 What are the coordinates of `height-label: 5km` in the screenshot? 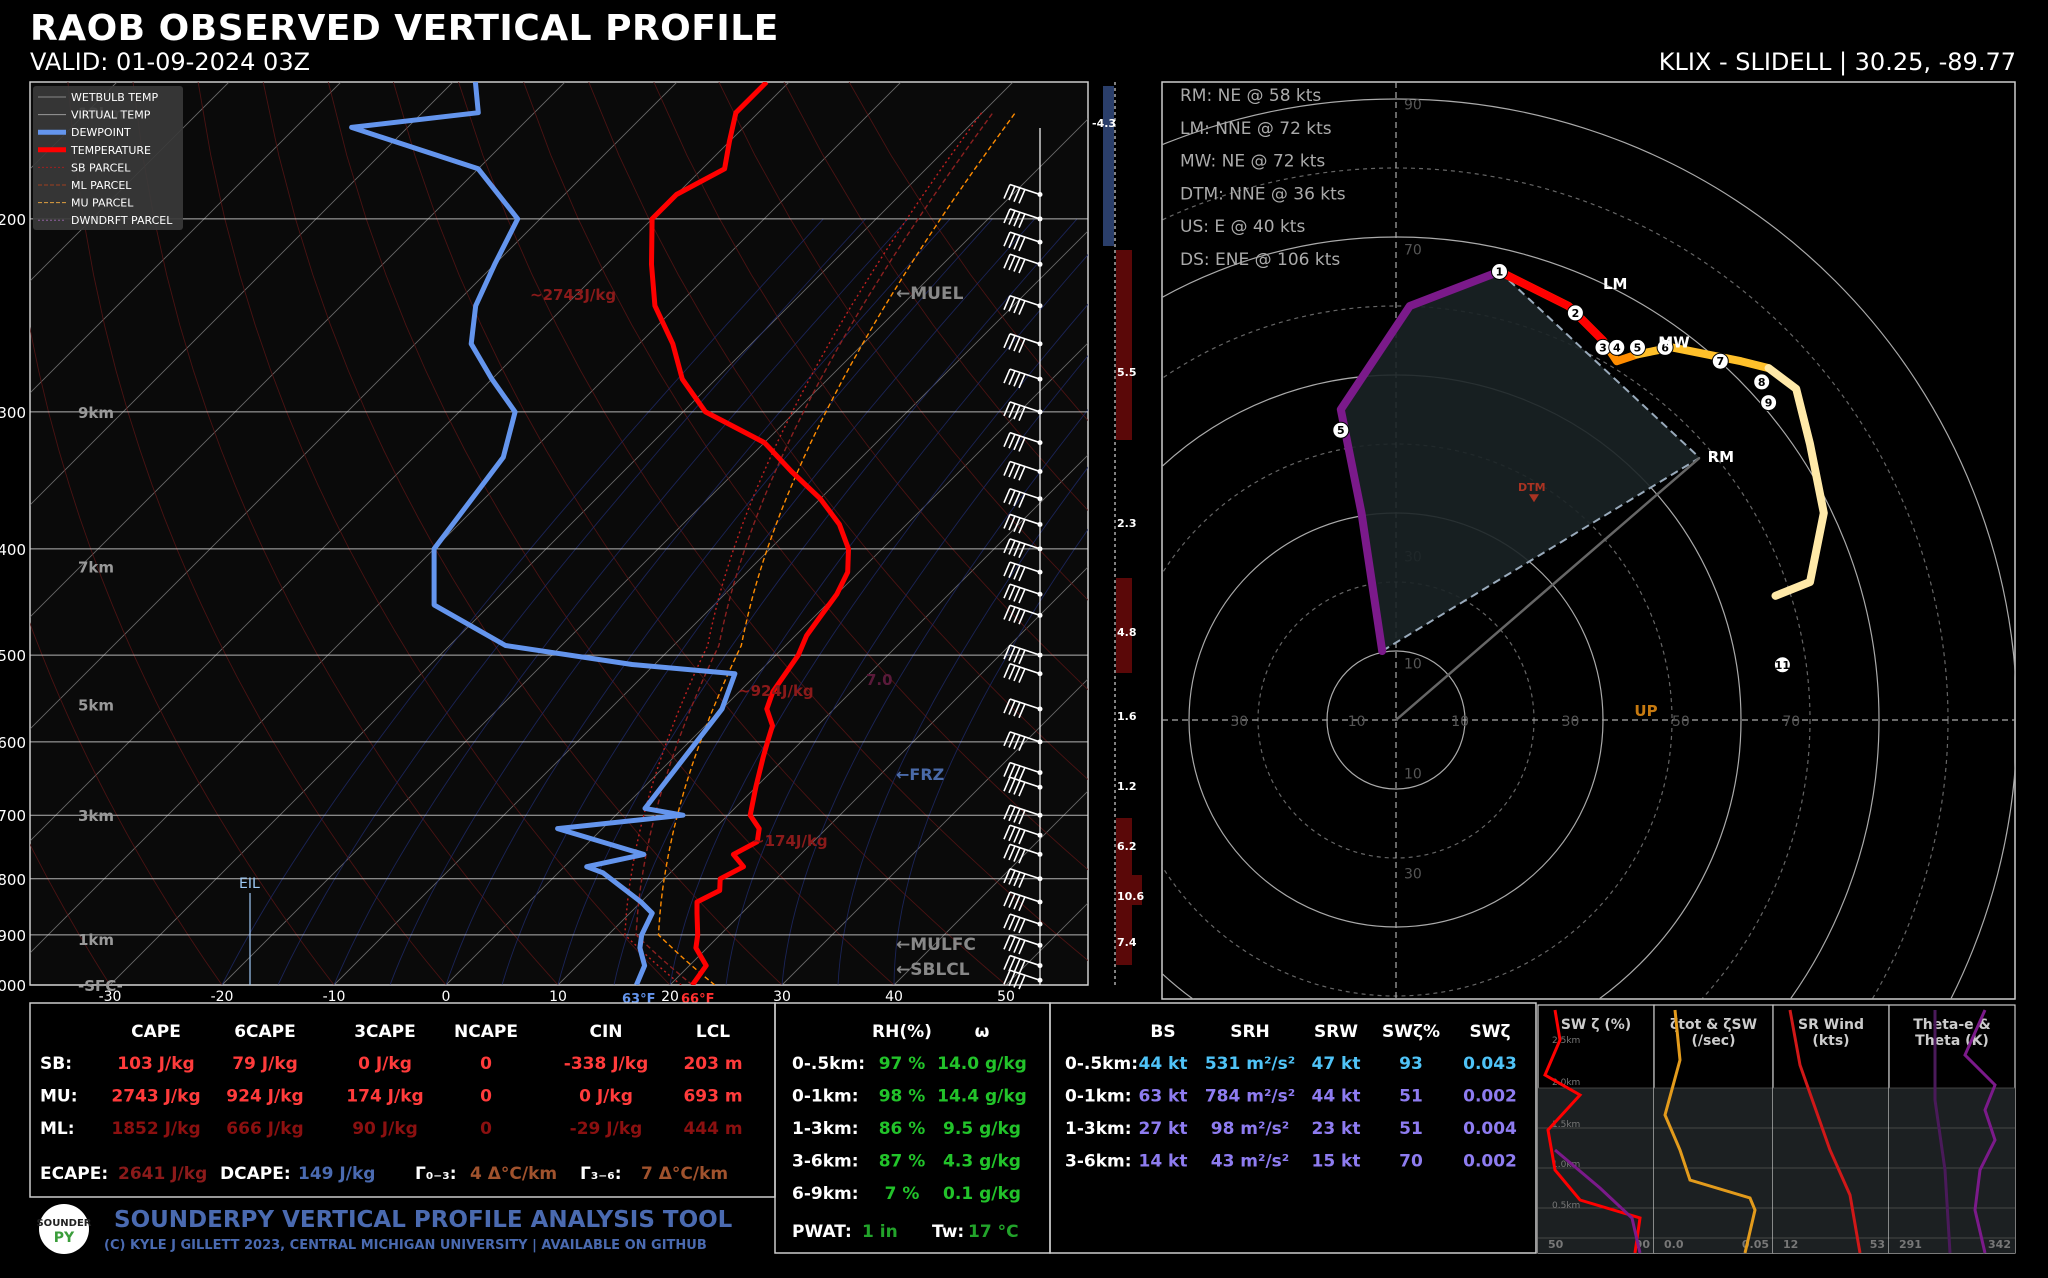 It's located at (96, 706).